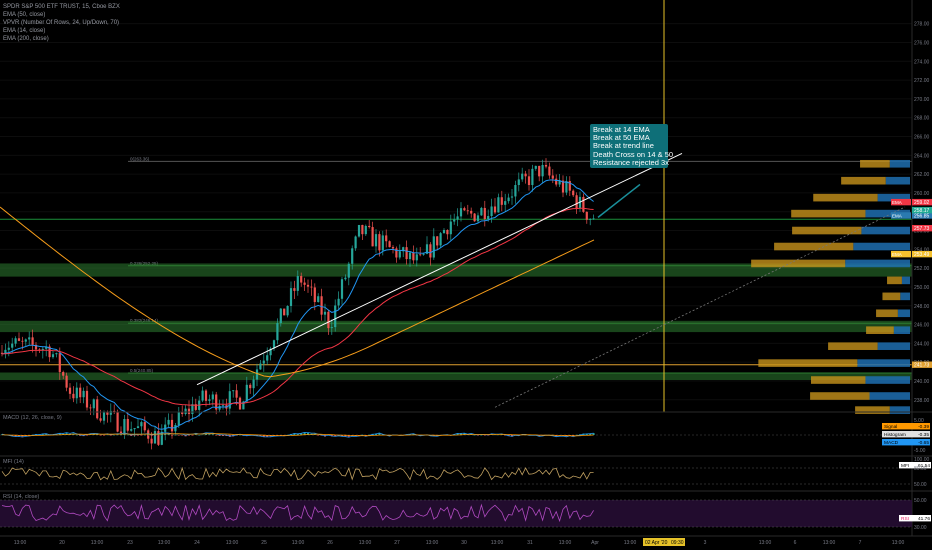  Describe the element at coordinates (26, 39) in the screenshot. I see `legend-ema200: EMA (200, close)` at that location.